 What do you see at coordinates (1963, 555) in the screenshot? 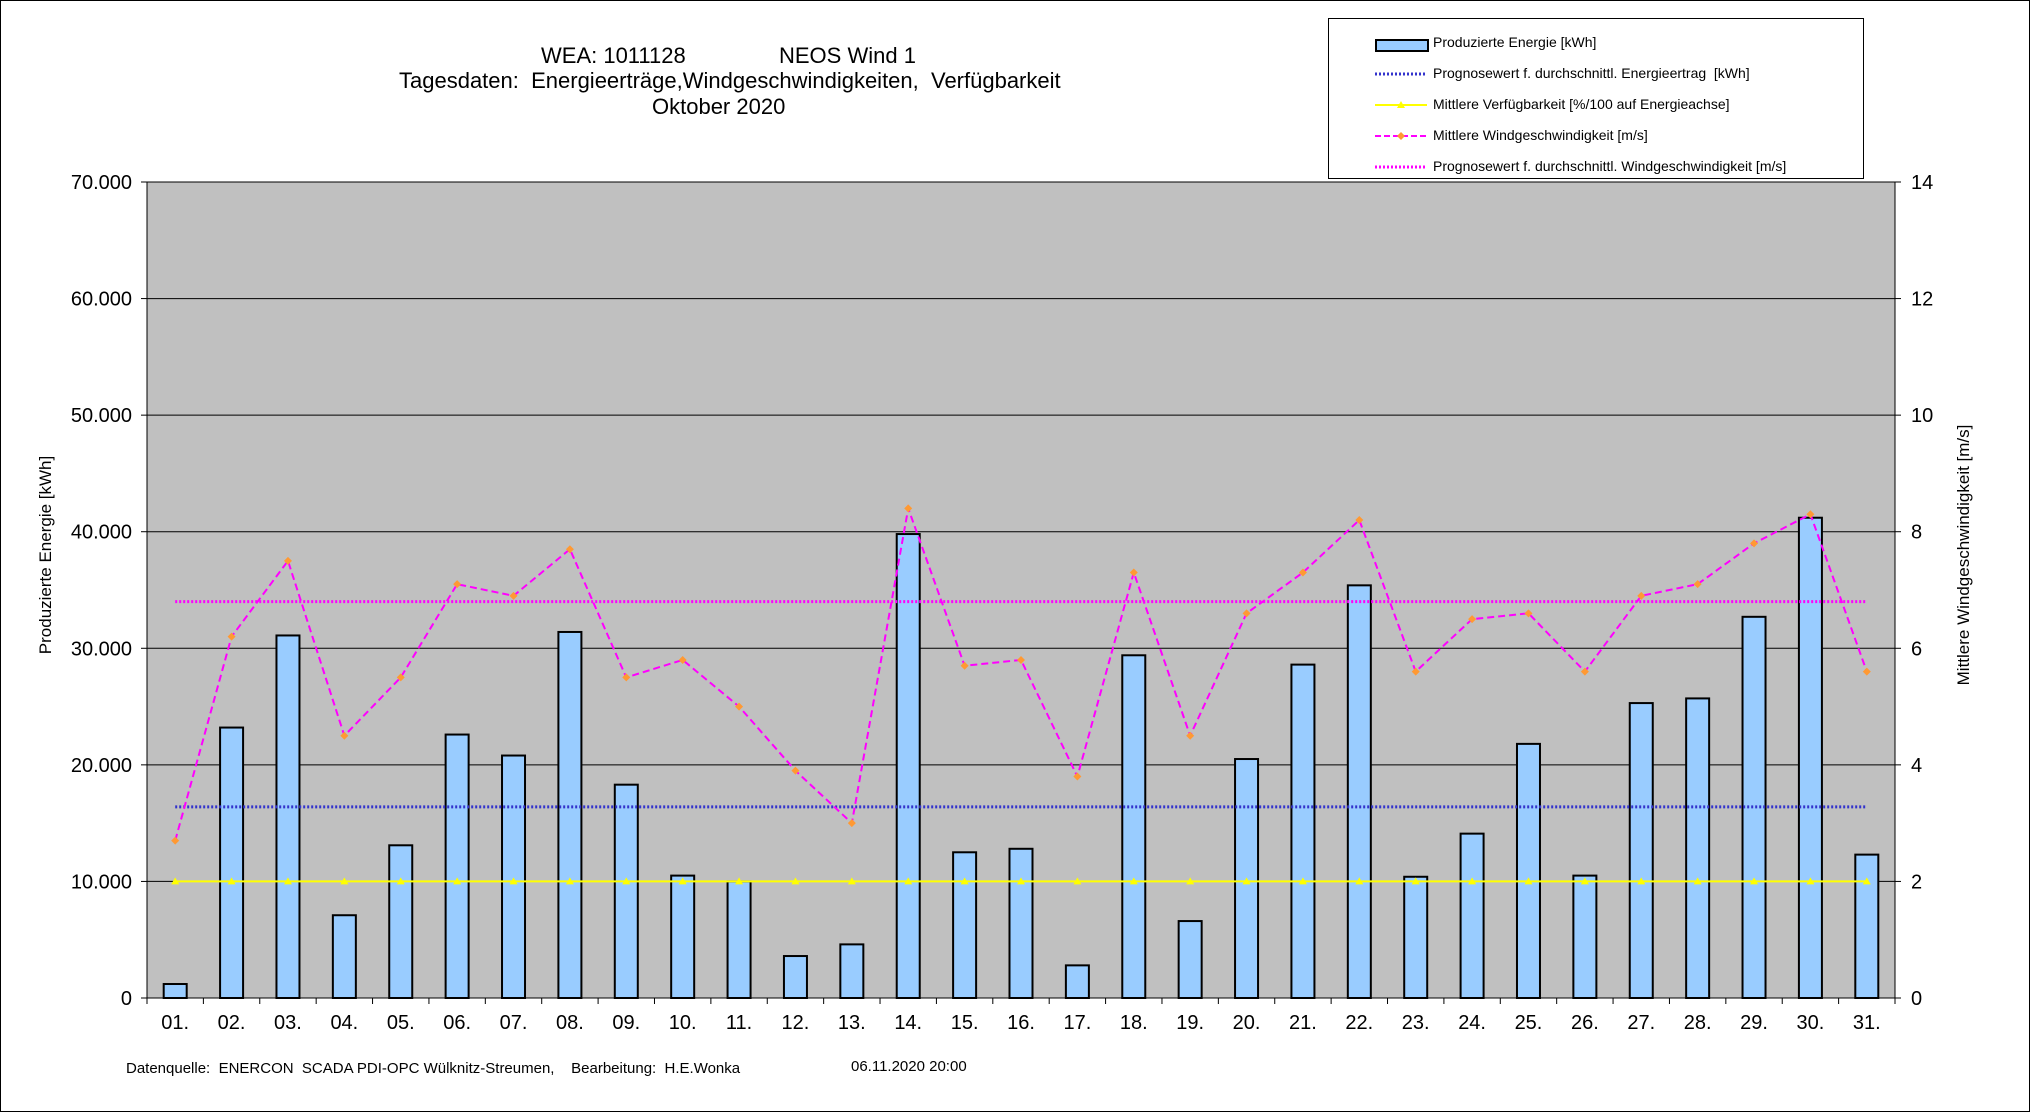
I see `y2-axis-label: Mittlere Windgeschwindigkeit [m/s]` at bounding box center [1963, 555].